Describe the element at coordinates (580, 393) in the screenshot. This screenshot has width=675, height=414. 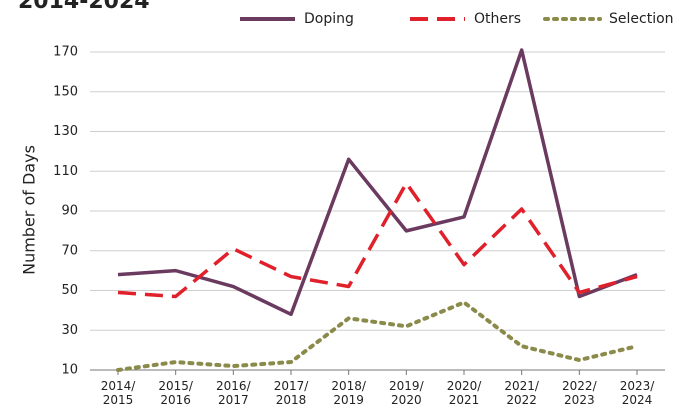
I see `x-tick-label: 2022/2023` at that location.